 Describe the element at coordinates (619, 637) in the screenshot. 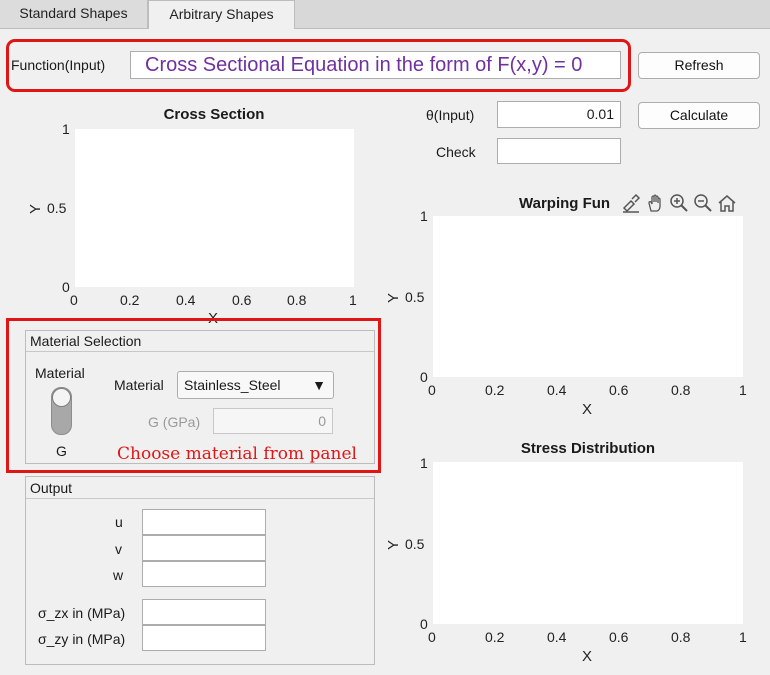

I see `stress-xtick: 0.6` at that location.